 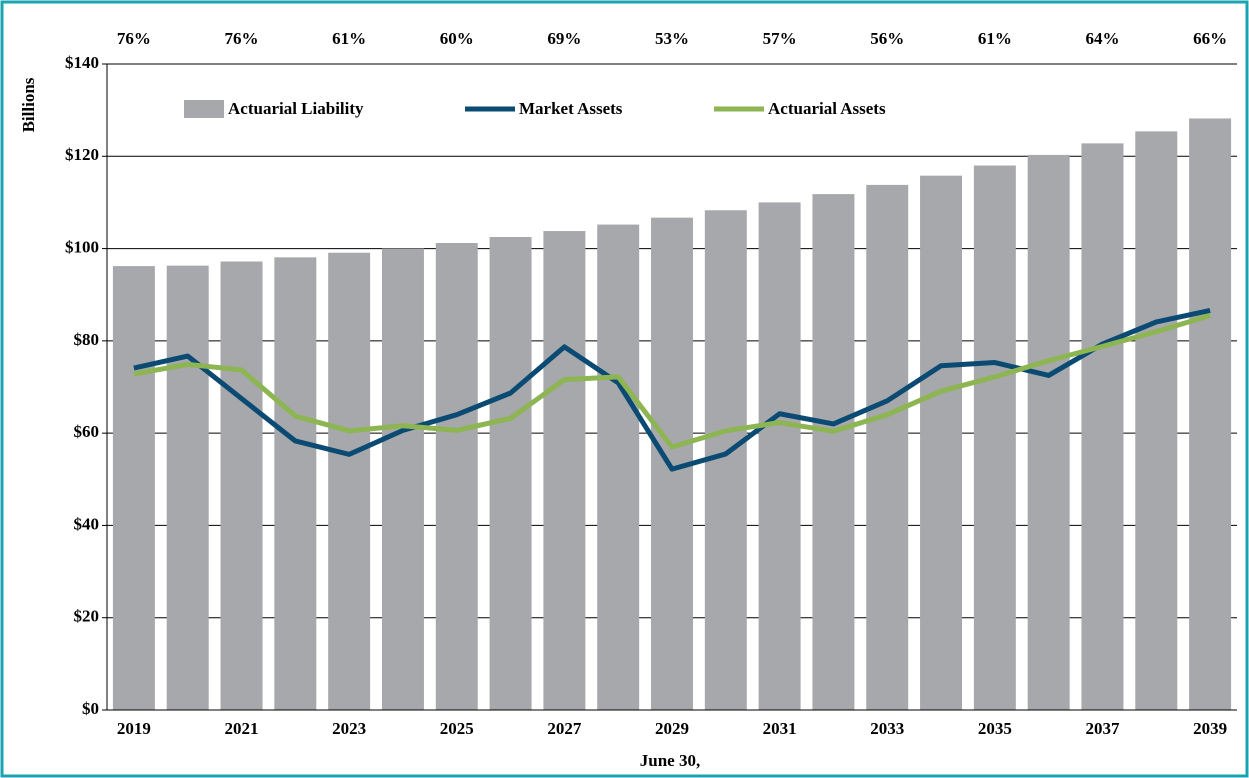 What do you see at coordinates (670, 760) in the screenshot?
I see `x-axis-label: June 30,` at bounding box center [670, 760].